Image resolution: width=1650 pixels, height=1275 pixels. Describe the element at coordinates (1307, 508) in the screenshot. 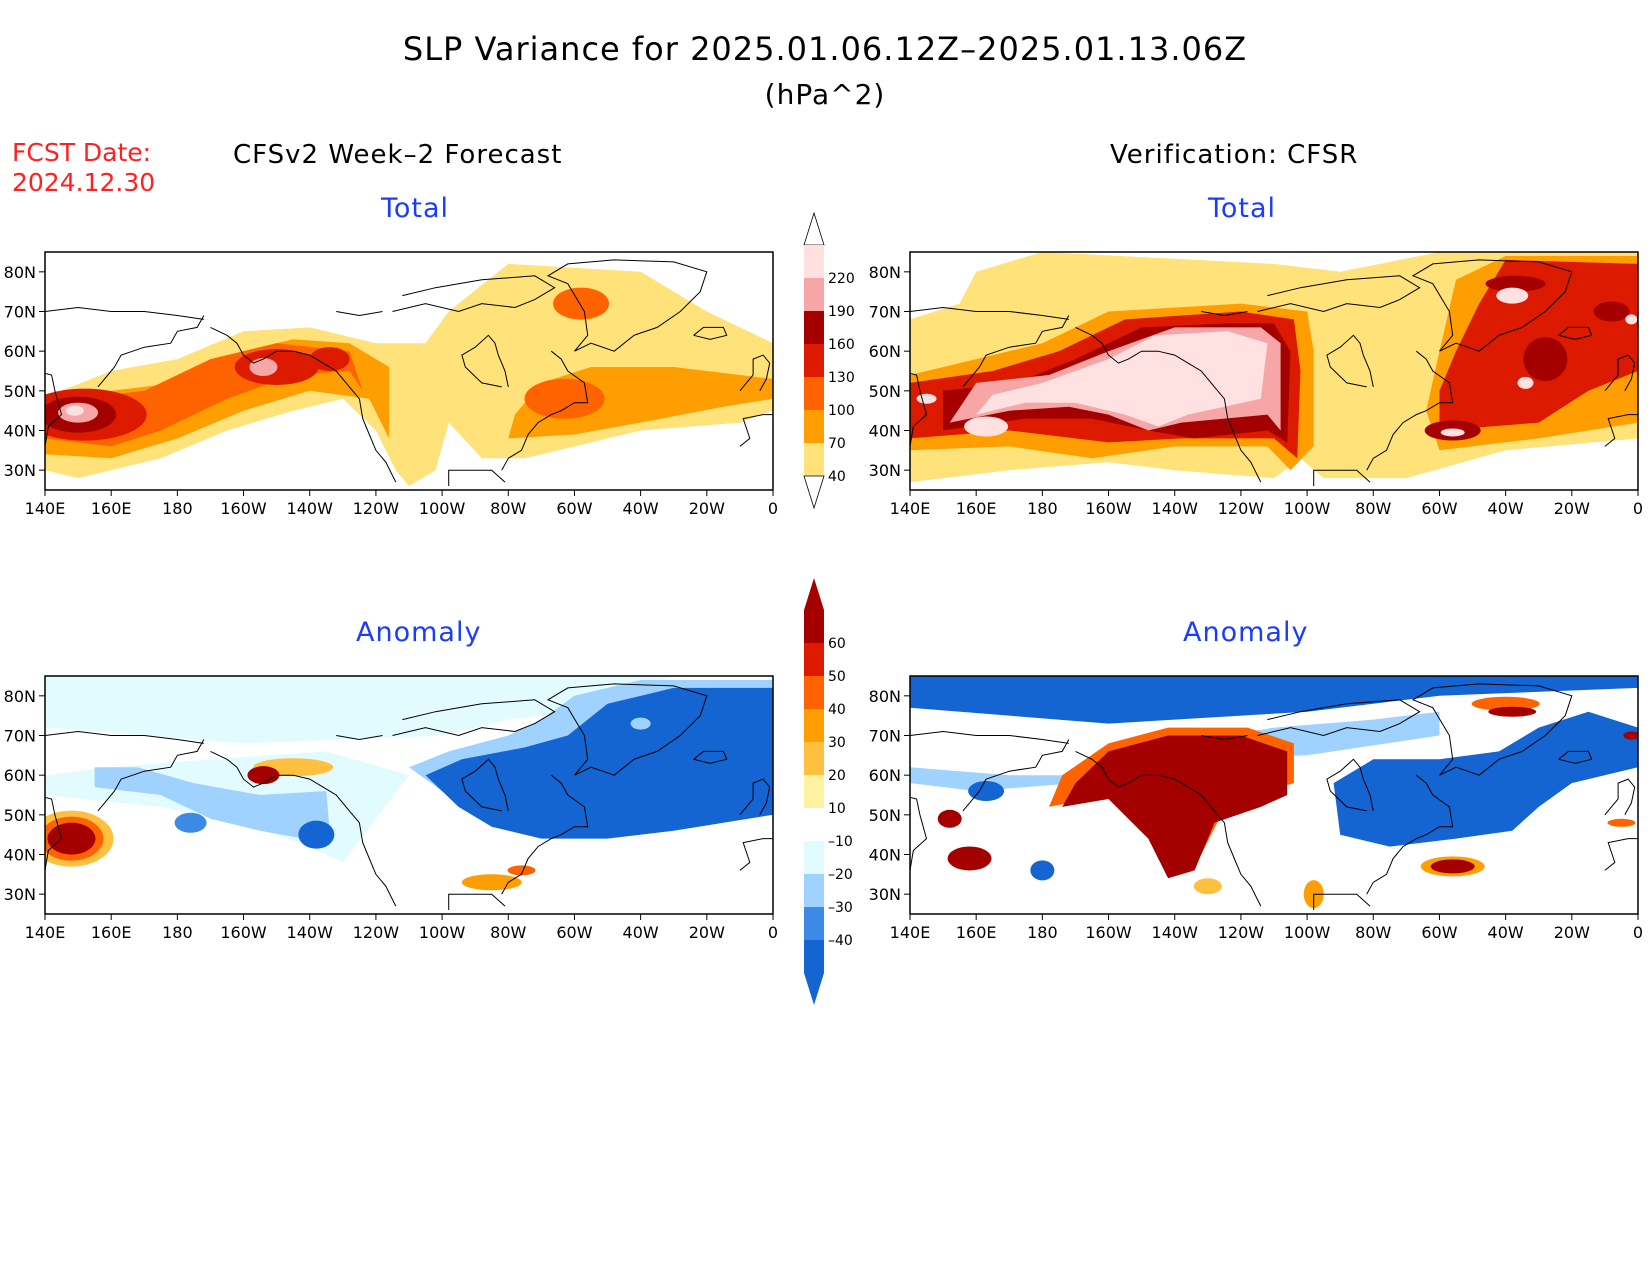

I see `verify-total-lon-tick-label: 100W` at that location.